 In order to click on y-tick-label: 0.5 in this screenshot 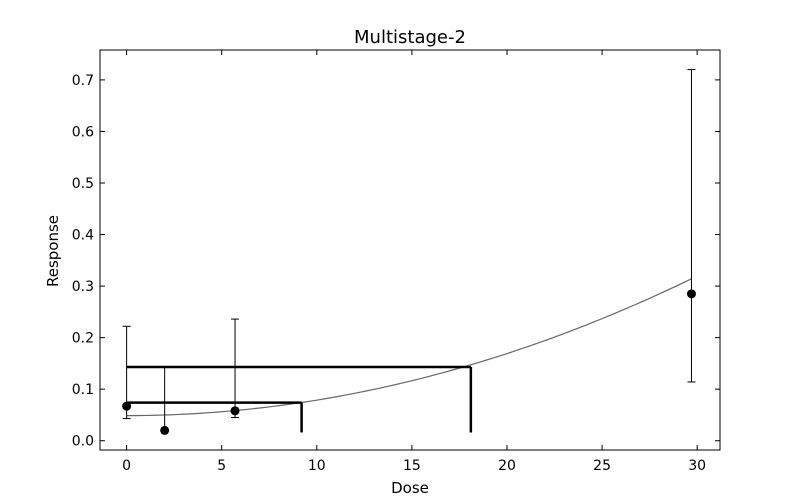, I will do `click(83, 184)`.